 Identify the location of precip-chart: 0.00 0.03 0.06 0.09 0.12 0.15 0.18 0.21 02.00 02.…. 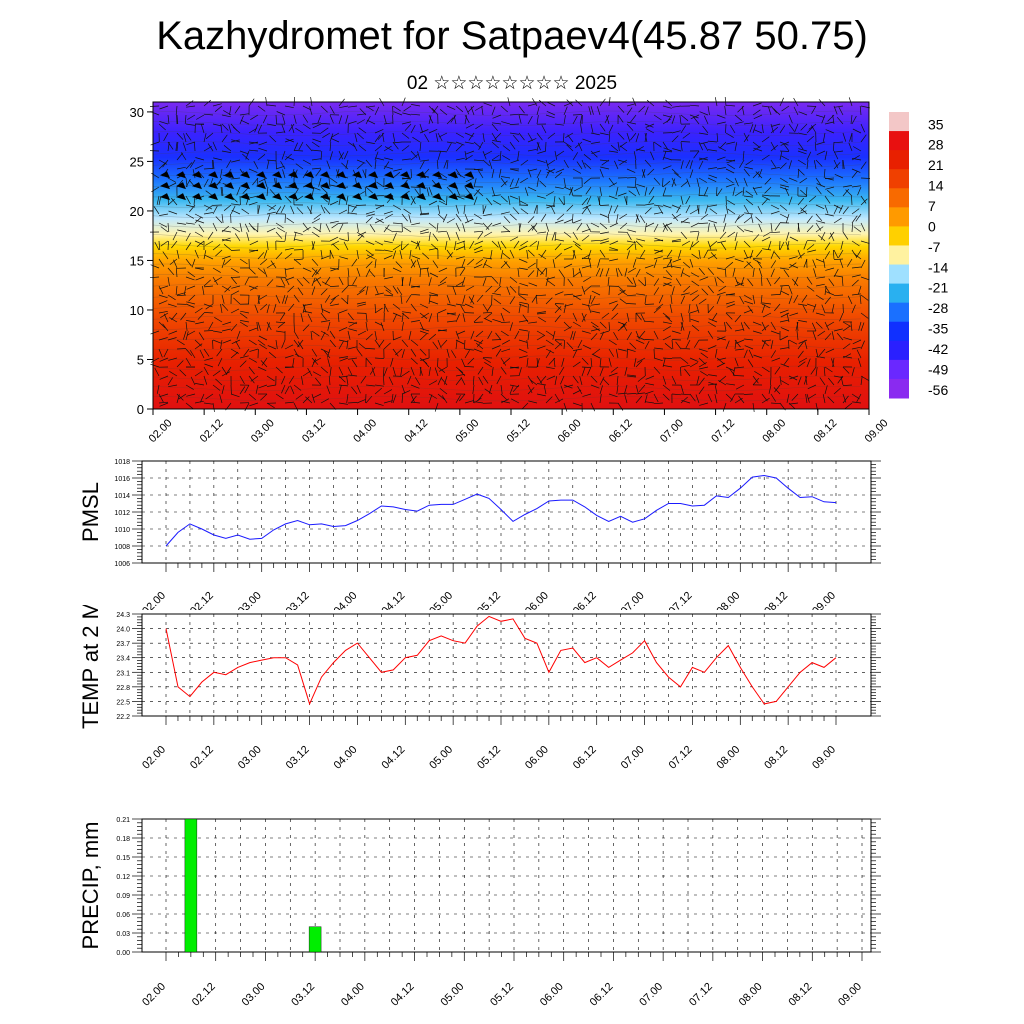
(479, 913).